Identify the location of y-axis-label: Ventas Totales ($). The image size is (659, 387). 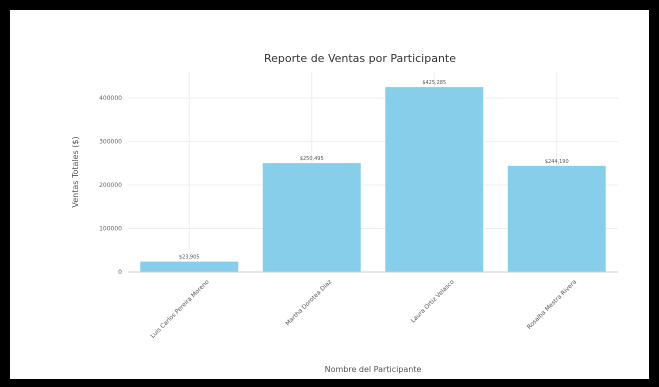
(75, 171).